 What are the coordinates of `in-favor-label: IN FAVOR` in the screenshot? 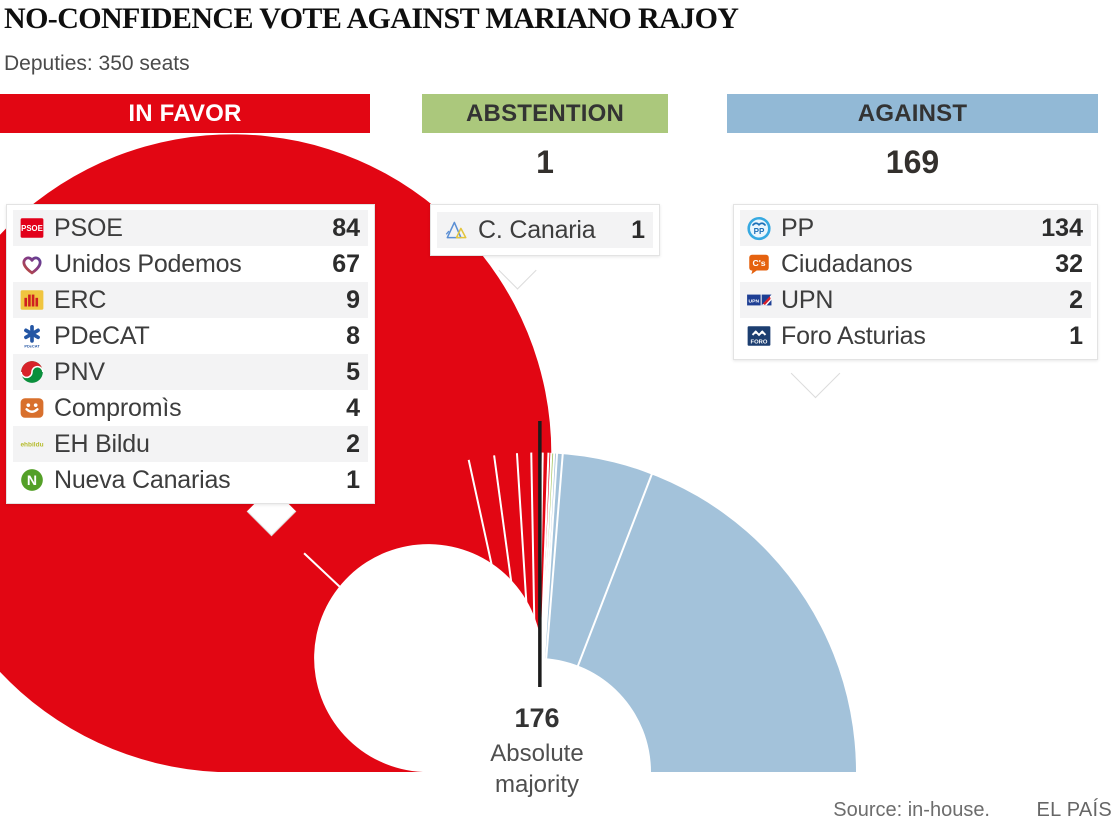 It's located at (185, 113).